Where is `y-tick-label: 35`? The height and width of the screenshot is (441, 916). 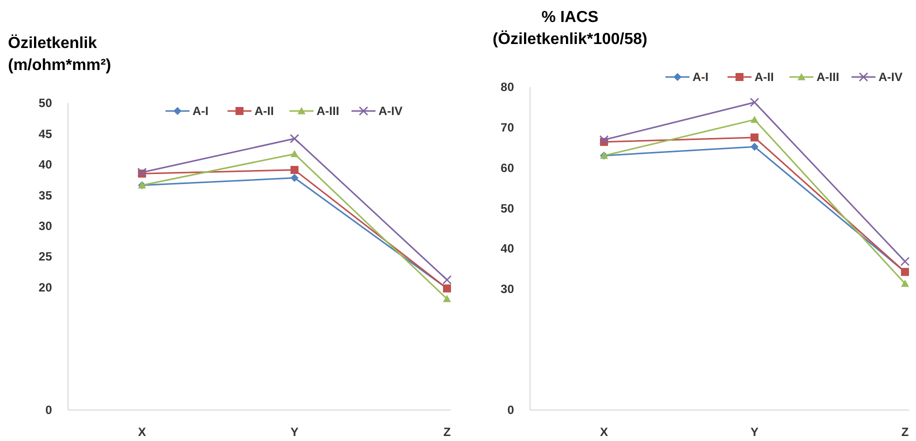 y-tick-label: 35 is located at coordinates (45, 195).